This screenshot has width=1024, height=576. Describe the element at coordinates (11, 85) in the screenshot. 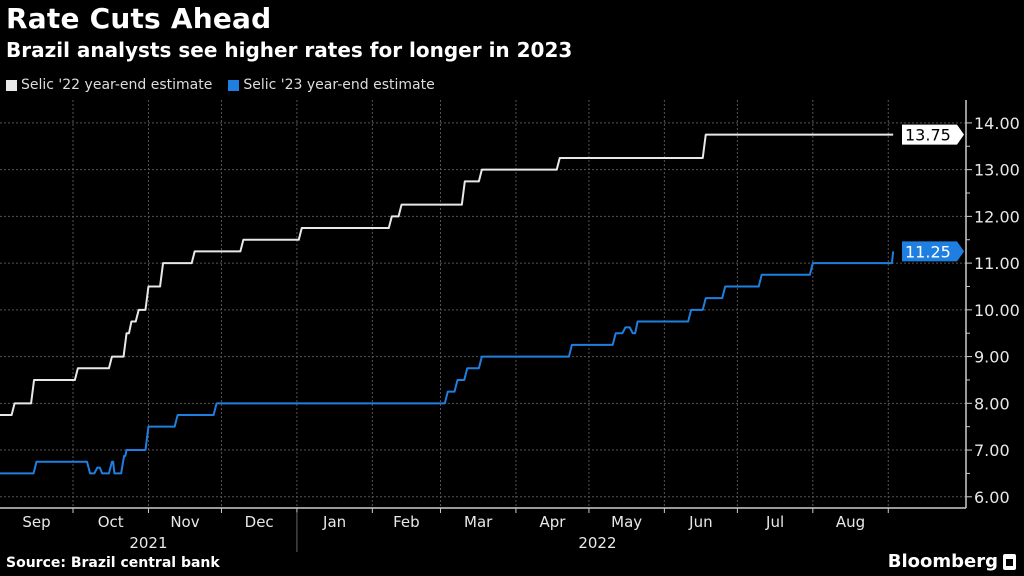

I see `legend-swatch-white` at that location.